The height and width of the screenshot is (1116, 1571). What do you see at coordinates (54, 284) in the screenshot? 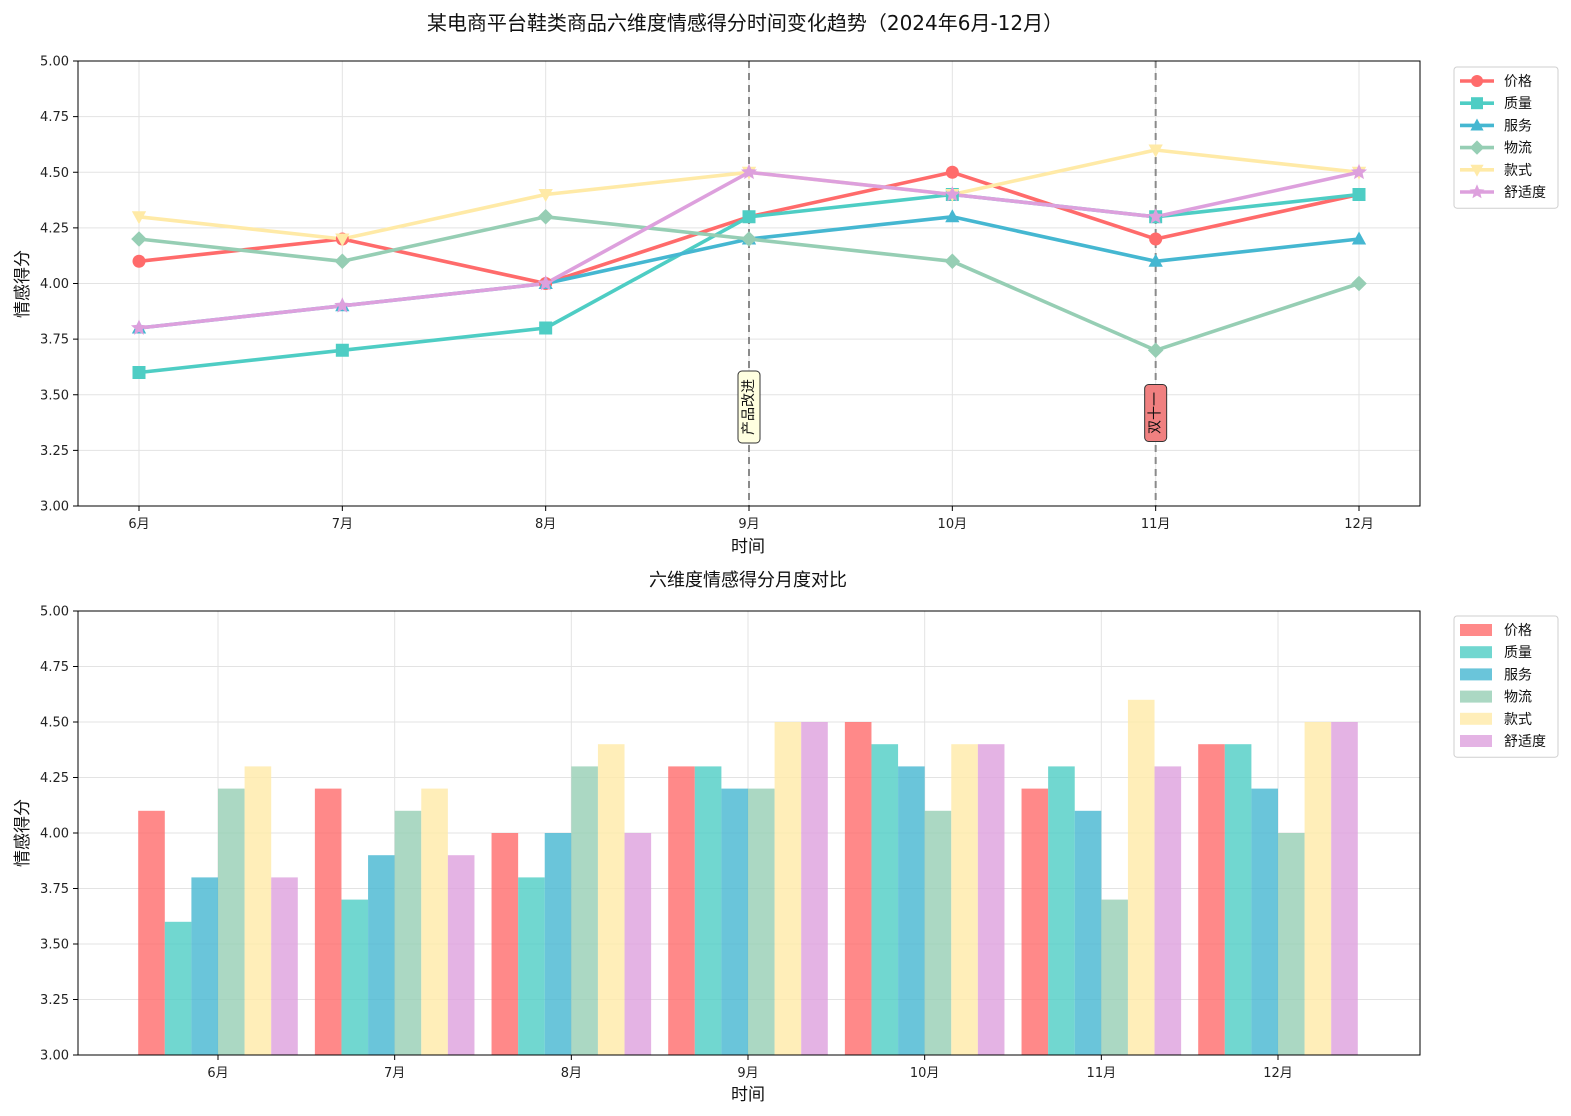
I see `line-y-tick-label: 4.00` at bounding box center [54, 284].